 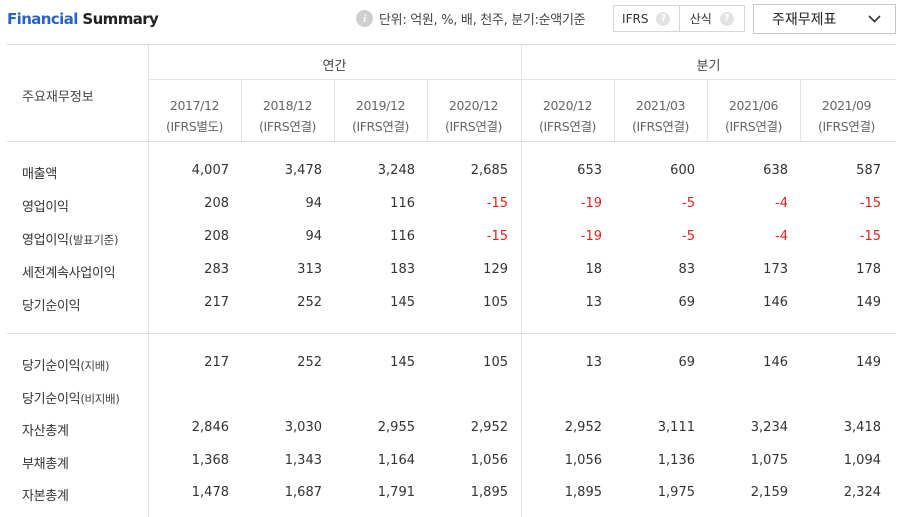 What do you see at coordinates (313, 203) in the screenshot?
I see `table-cell: 94` at bounding box center [313, 203].